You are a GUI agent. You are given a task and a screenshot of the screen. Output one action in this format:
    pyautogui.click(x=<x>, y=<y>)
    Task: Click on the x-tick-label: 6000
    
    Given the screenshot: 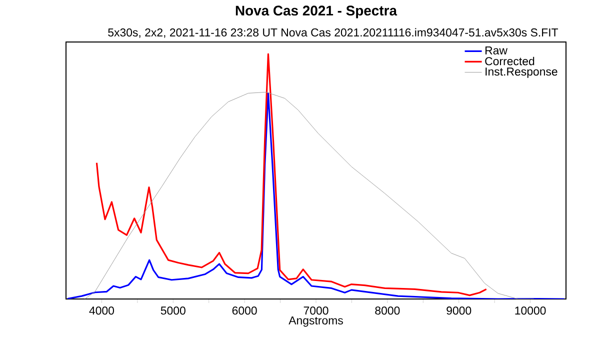 What is the action you would take?
    pyautogui.click(x=244, y=310)
    